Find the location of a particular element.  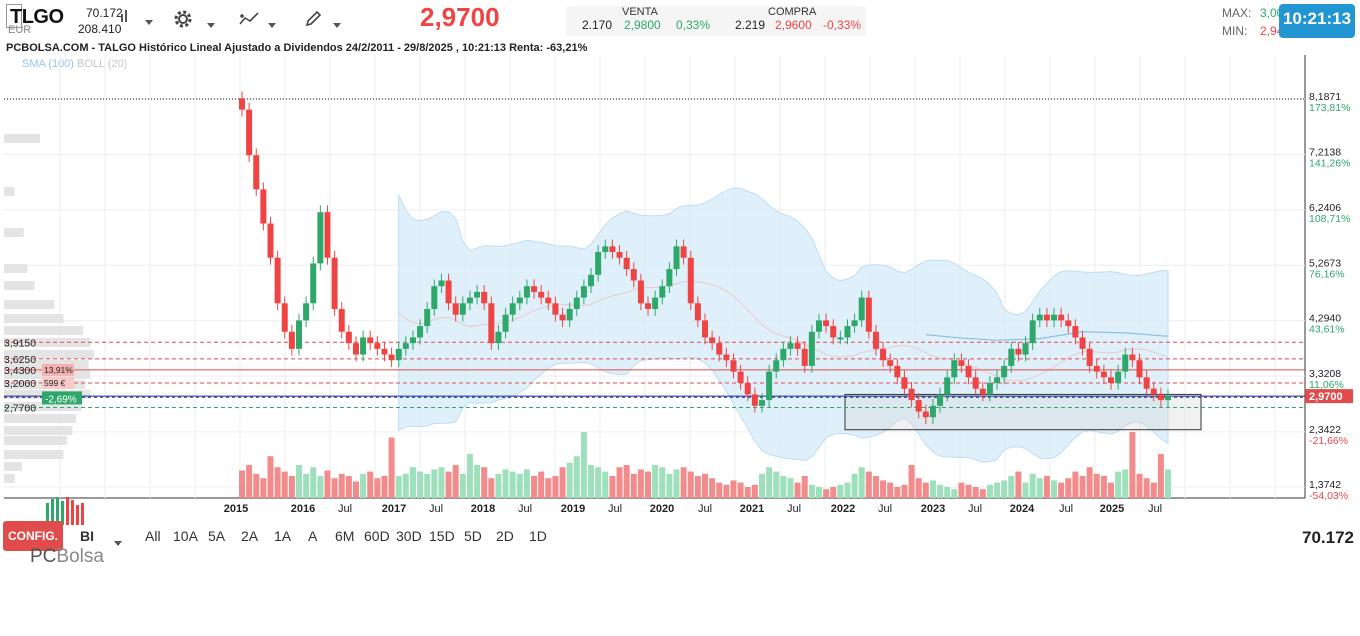

x-tick-label: 2021 is located at coordinates (752, 509).